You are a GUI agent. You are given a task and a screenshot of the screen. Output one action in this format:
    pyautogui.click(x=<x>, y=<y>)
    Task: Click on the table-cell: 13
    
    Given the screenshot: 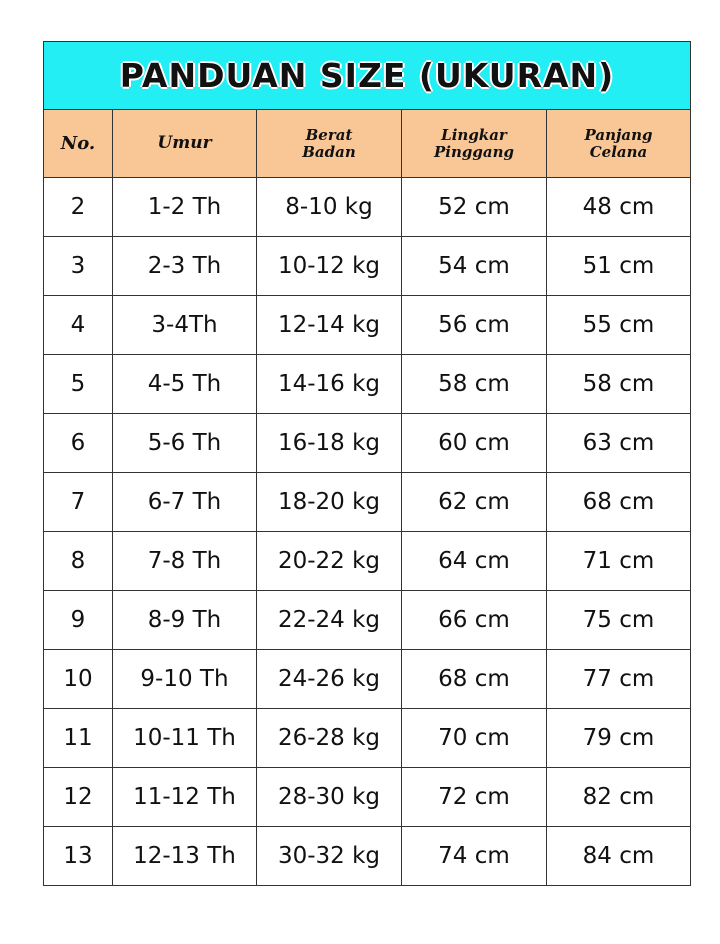 What is the action you would take?
    pyautogui.click(x=78, y=856)
    